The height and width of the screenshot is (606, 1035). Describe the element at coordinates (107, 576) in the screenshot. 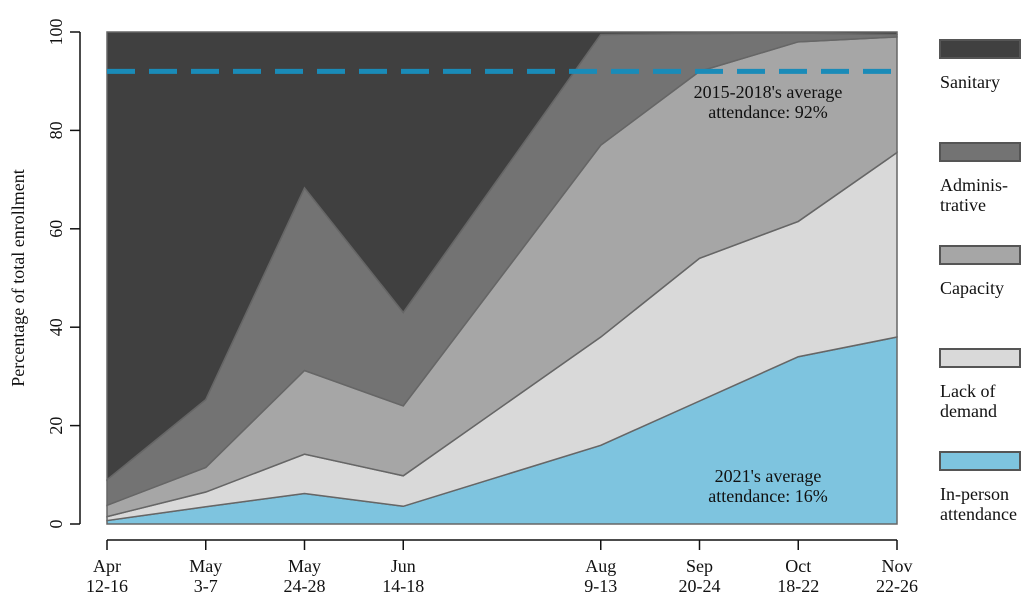

I see `x-tick-label: Apr 12-16` at that location.